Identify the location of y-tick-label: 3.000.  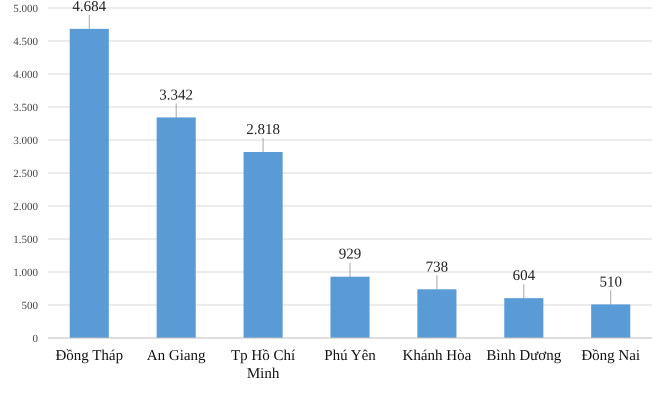
(25, 140).